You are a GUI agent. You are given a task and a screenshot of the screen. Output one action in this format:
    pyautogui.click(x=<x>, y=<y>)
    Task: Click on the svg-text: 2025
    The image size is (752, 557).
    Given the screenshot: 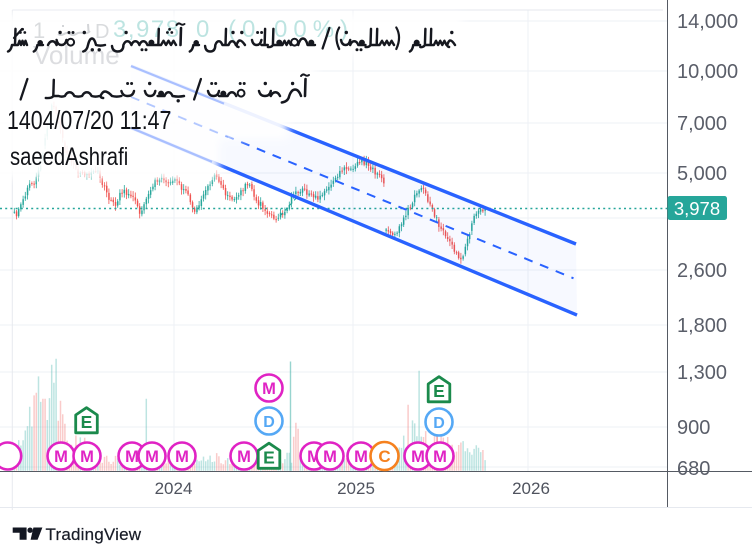 What is the action you would take?
    pyautogui.click(x=356, y=488)
    